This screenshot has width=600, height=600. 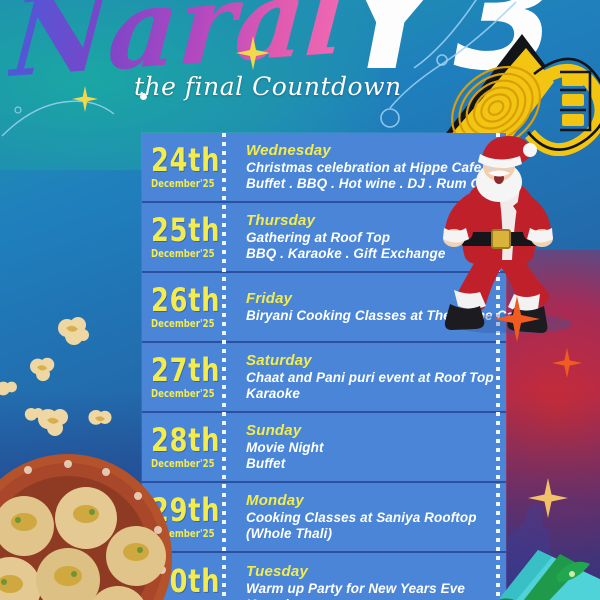 What do you see at coordinates (281, 220) in the screenshot?
I see `schedule-day-name: Thursday` at bounding box center [281, 220].